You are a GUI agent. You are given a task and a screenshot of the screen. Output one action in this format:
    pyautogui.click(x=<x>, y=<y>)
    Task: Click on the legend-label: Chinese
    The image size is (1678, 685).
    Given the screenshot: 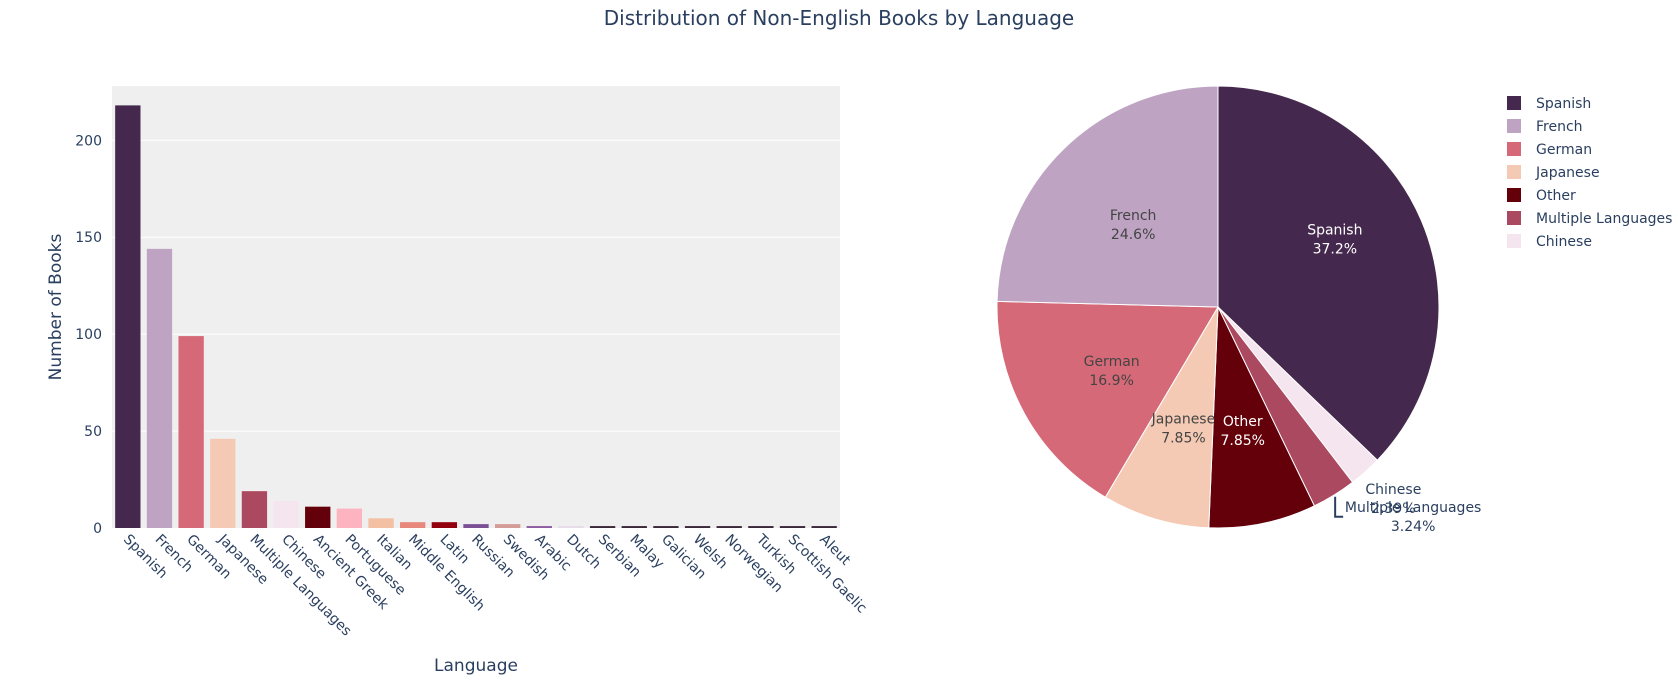 What is the action you would take?
    pyautogui.click(x=1564, y=242)
    